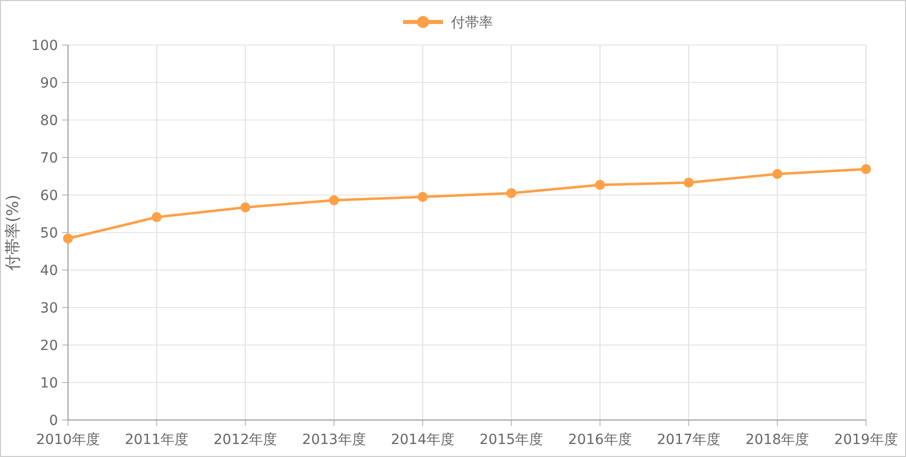 This screenshot has width=906, height=457. Describe the element at coordinates (49, 196) in the screenshot. I see `y-tick-label: 60` at that location.